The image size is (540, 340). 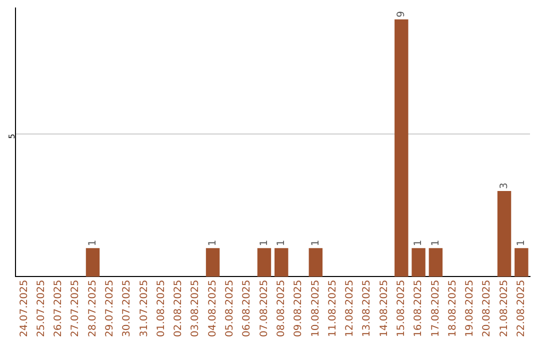 I want to click on x-tick-label: 07.08.2025, so click(x=264, y=309).